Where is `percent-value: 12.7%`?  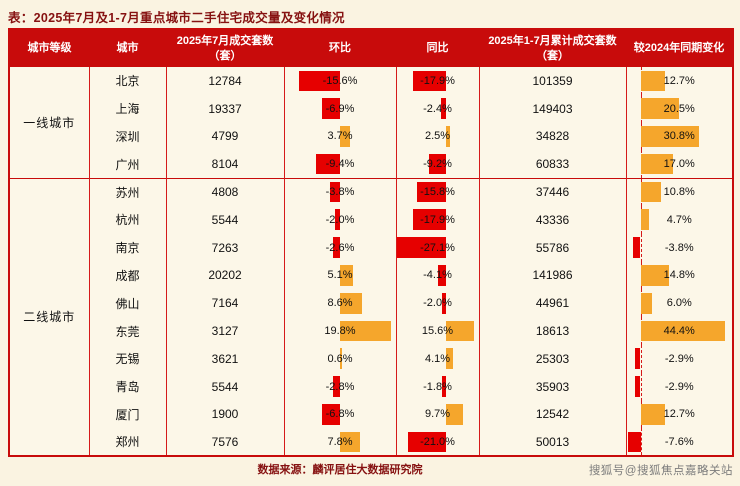
percent-value: 12.7% is located at coordinates (679, 414).